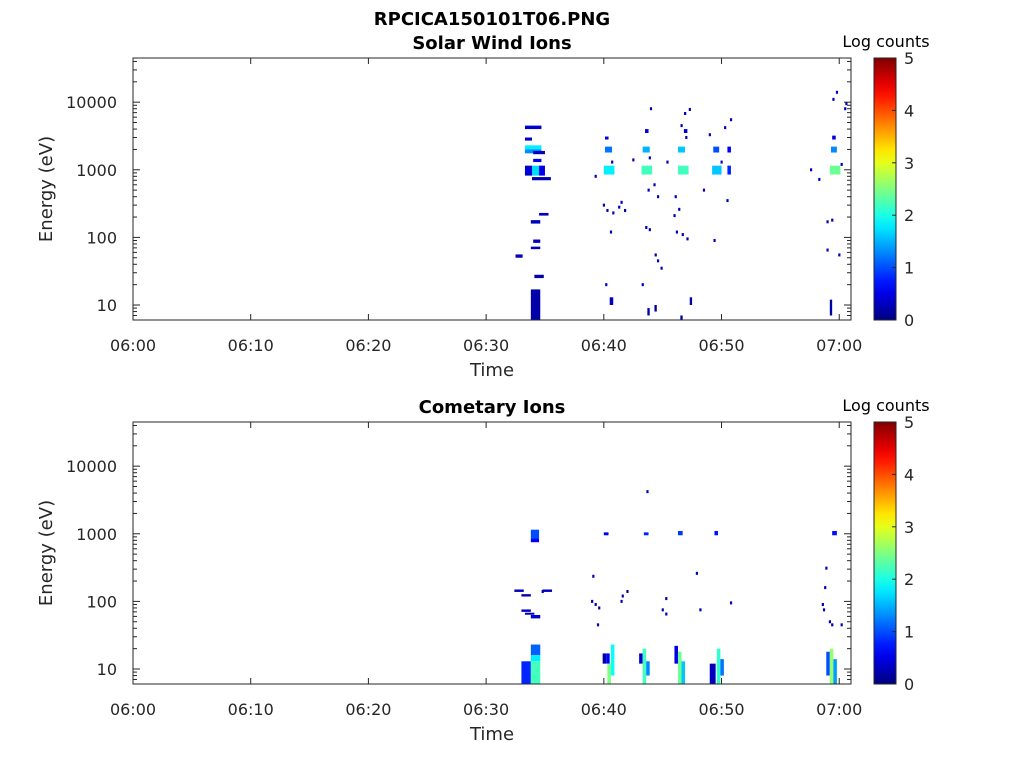  Describe the element at coordinates (492, 19) in the screenshot. I see `figure-title: RPCICA150101T06.PNG` at that location.